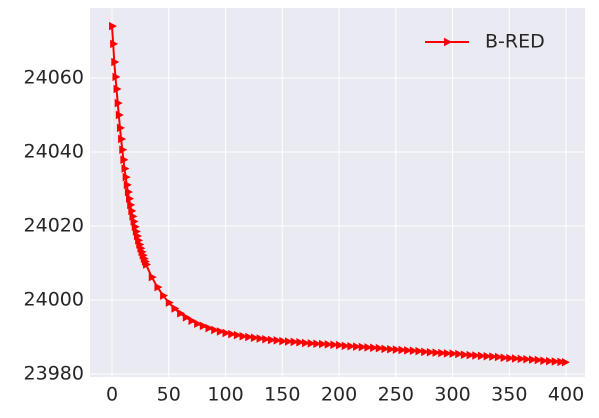 The width and height of the screenshot is (599, 418). I want to click on legend-label: B-RED, so click(515, 42).